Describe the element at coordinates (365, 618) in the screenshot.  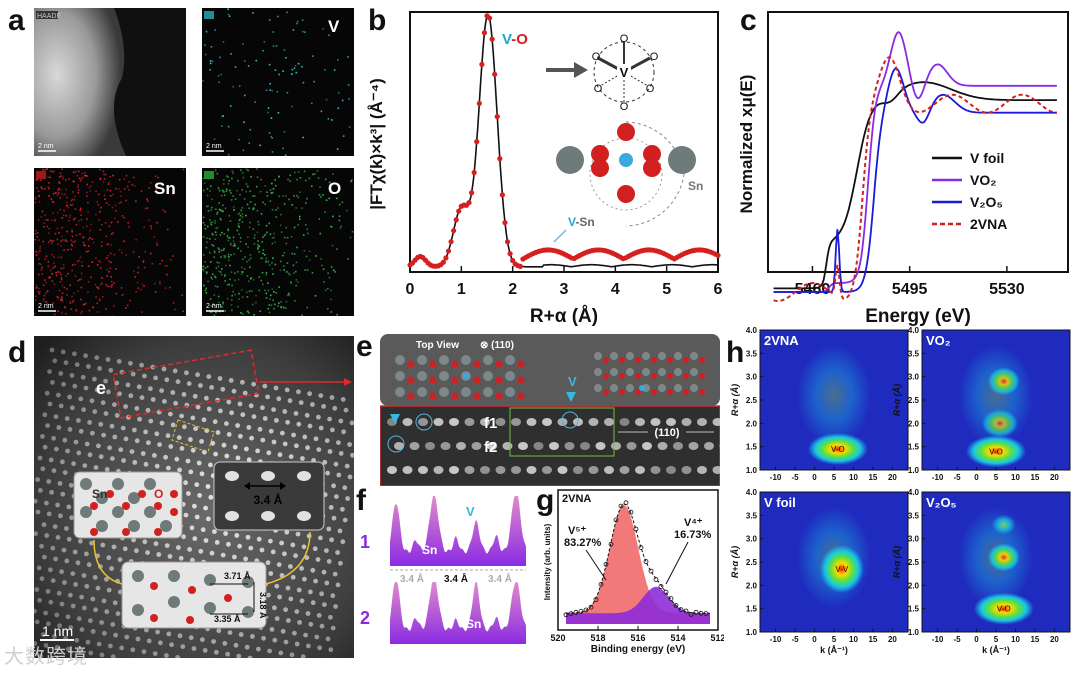
I see `row-2-label: 2` at that location.